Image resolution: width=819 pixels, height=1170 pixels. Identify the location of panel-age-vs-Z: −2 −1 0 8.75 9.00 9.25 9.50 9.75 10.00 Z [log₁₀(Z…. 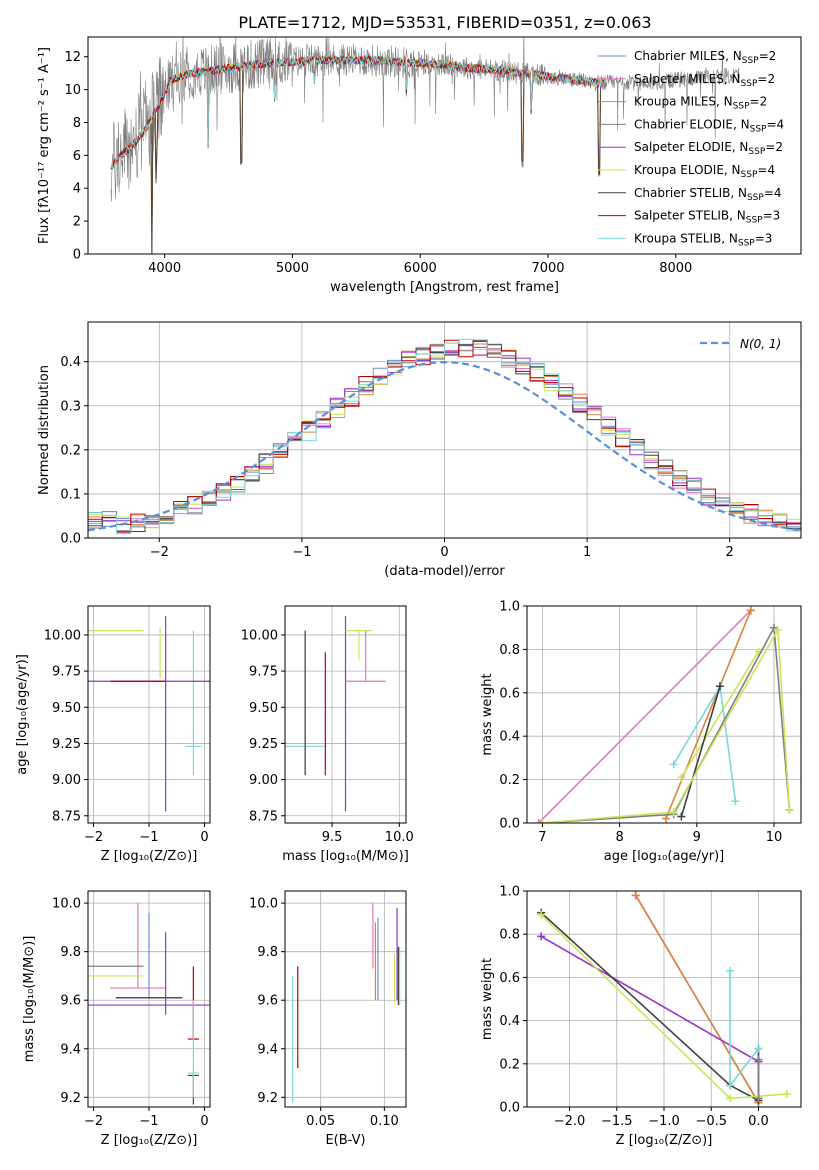
(113, 734).